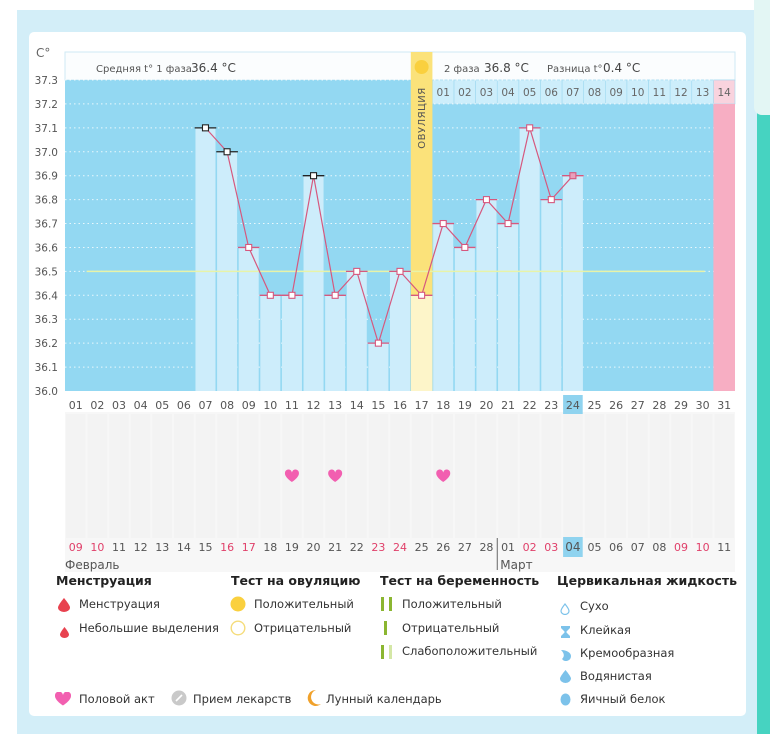 This screenshot has width=770, height=744. I want to click on legend-menstruation: Менструация, so click(104, 580).